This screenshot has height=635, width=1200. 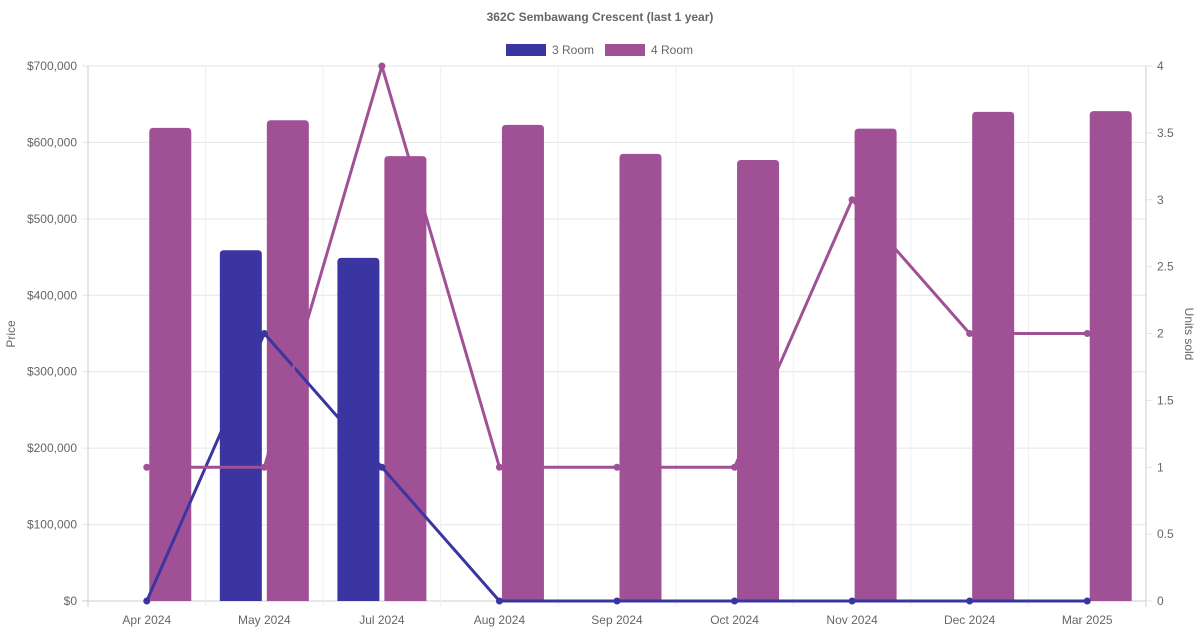 What do you see at coordinates (1165, 267) in the screenshot?
I see `y2-tick-label: 2.5` at bounding box center [1165, 267].